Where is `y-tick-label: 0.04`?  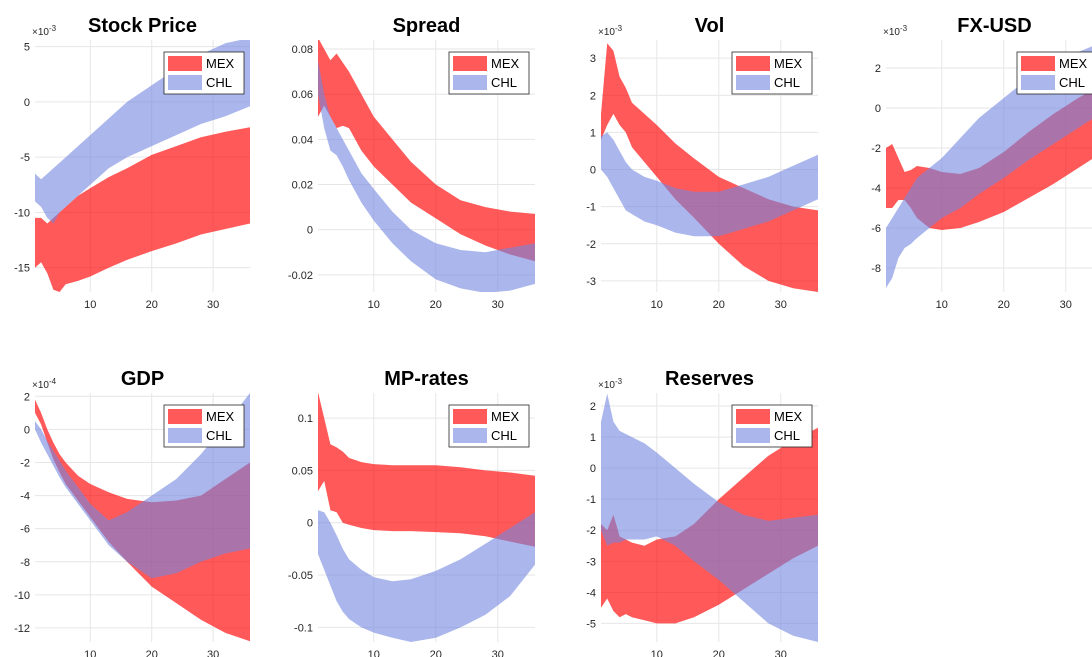
y-tick-label: 0.04 is located at coordinates (302, 140).